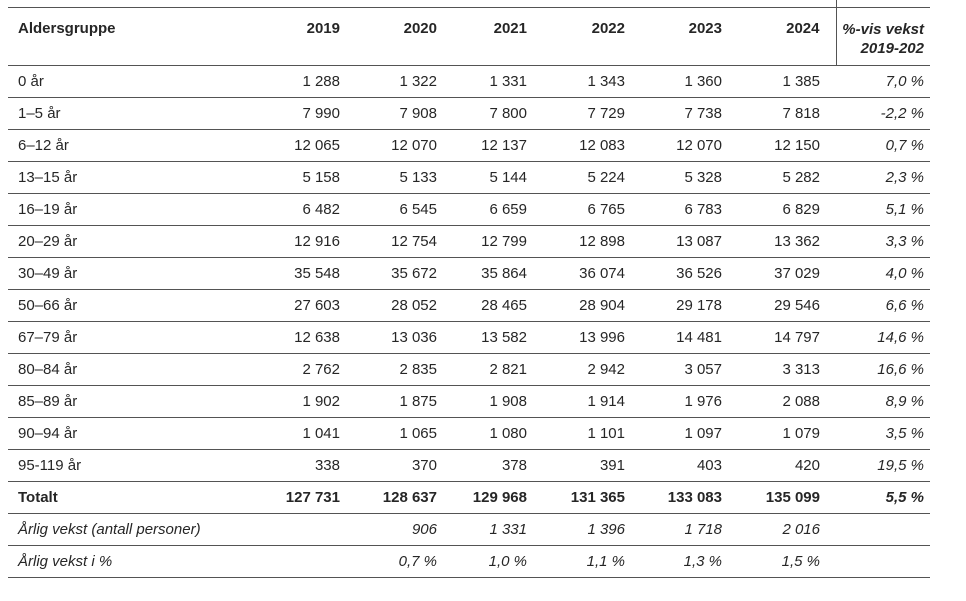 Image resolution: width=966 pixels, height=601 pixels. Describe the element at coordinates (904, 401) in the screenshot. I see `growth-cell: 8,9 %` at that location.